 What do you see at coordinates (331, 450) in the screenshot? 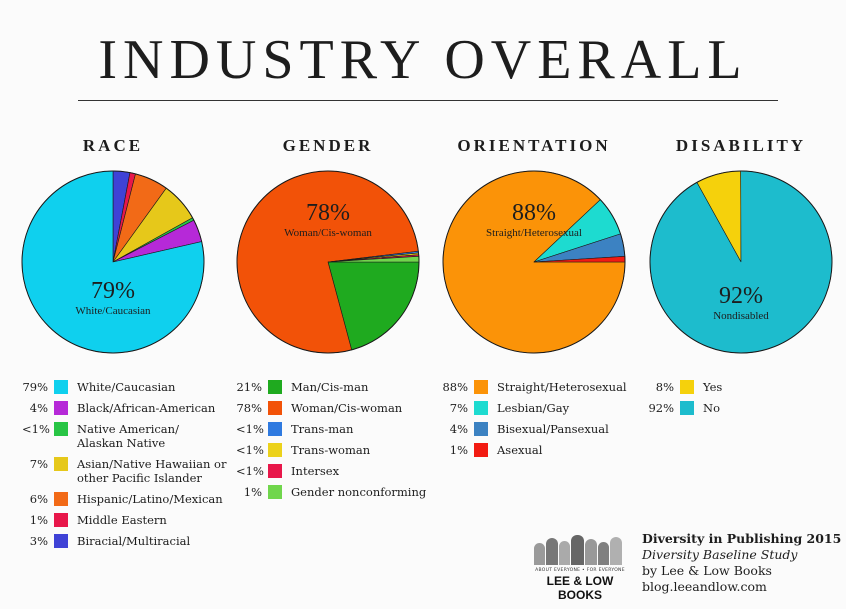
I see `legend-item: <1% Trans-woman` at bounding box center [331, 450].